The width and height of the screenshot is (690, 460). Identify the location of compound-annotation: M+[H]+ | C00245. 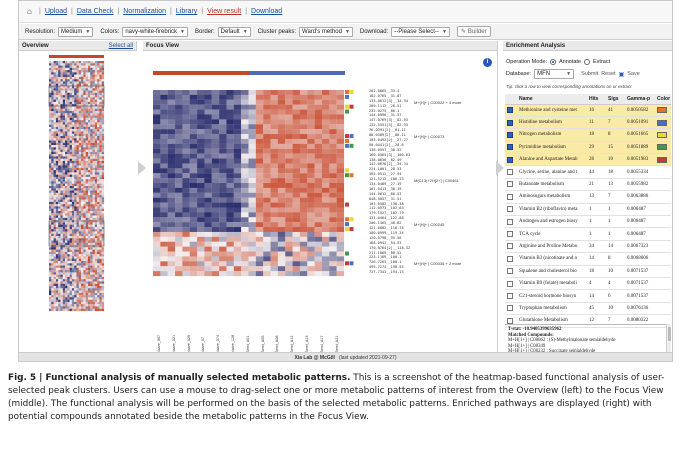
(429, 225).